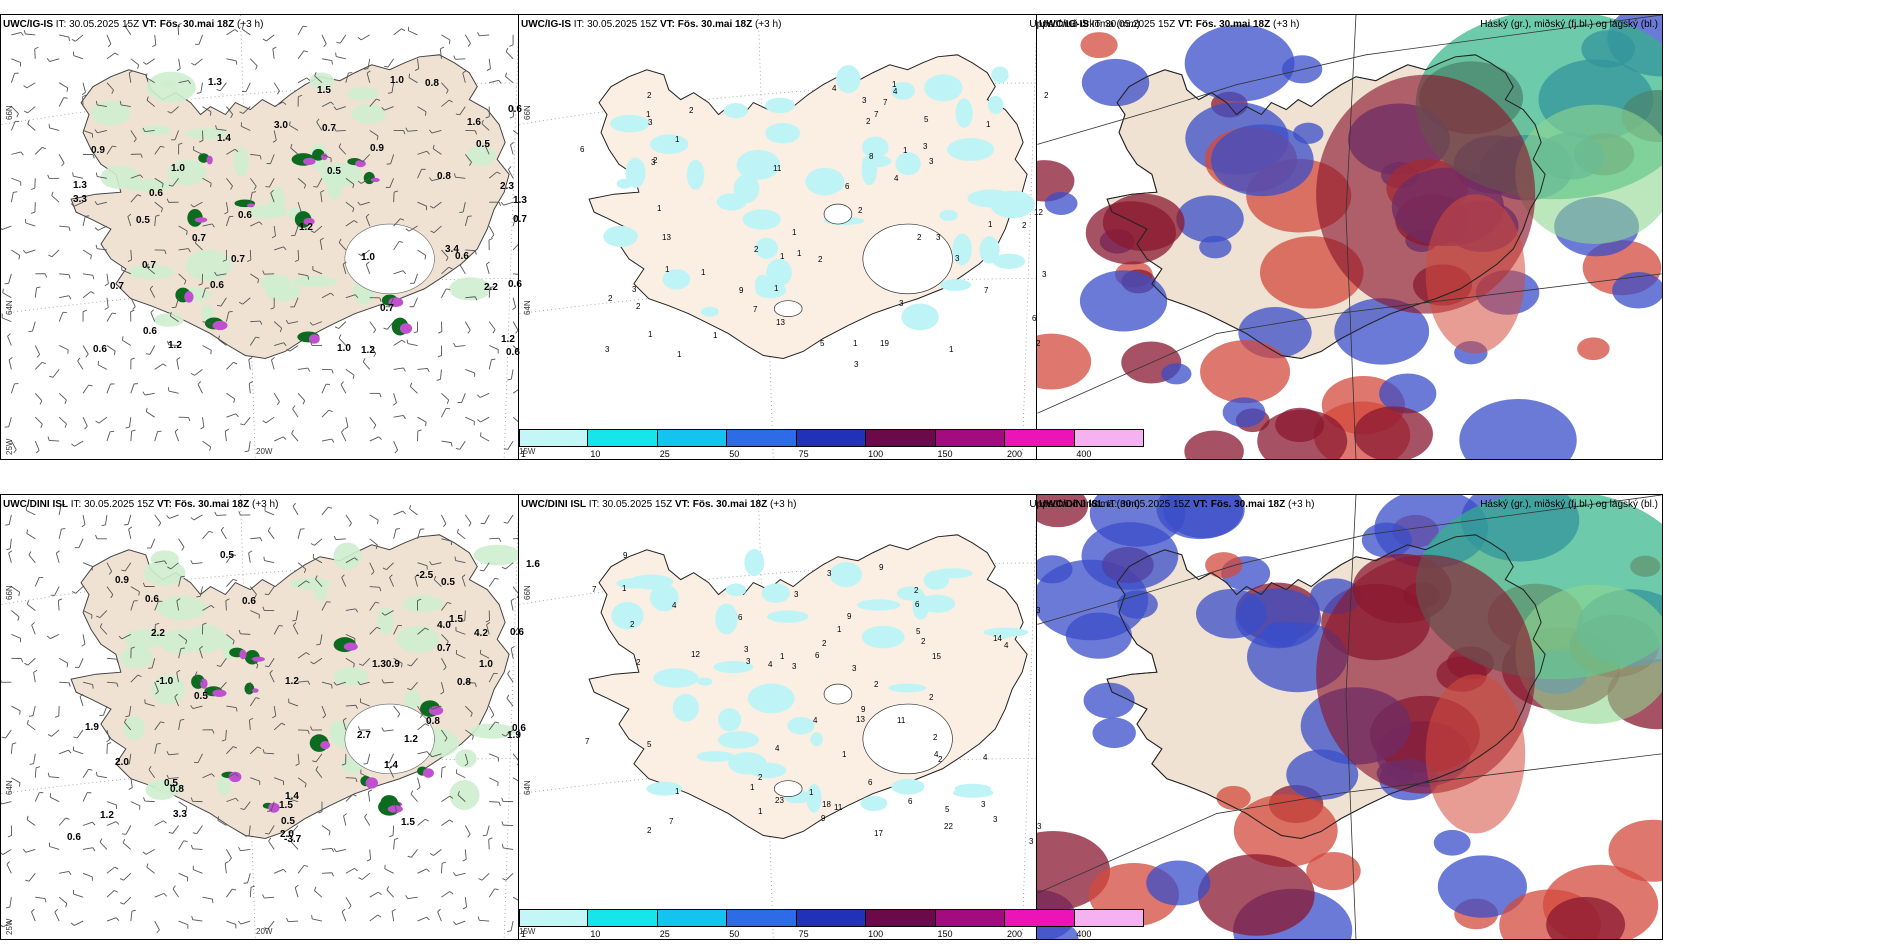 Image resolution: width=1900 pixels, height=950 pixels. Describe the element at coordinates (803, 454) in the screenshot. I see `colorbar-tick: 75` at that location.